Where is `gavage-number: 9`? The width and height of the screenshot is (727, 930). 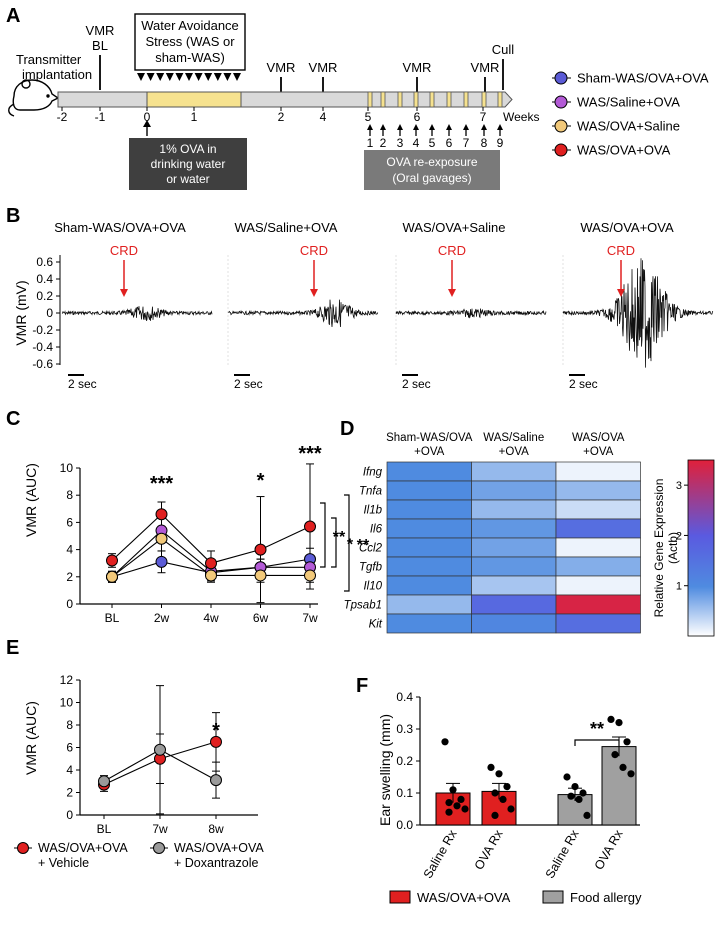
gavage-number: 9 is located at coordinates (500, 143).